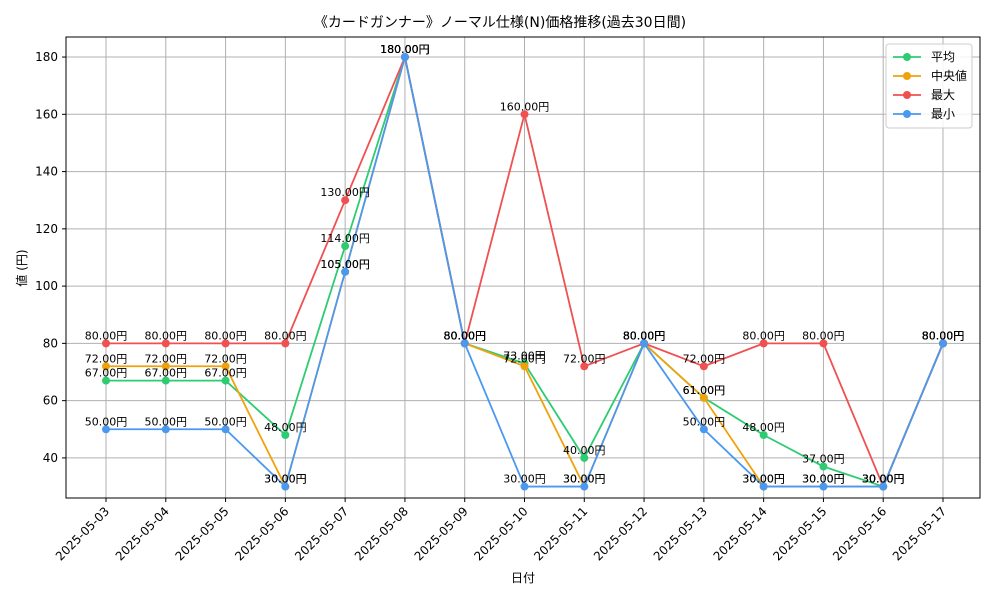 The width and height of the screenshot is (1000, 604). I want to click on x-tick-label: 2025-05-10, so click(500, 533).